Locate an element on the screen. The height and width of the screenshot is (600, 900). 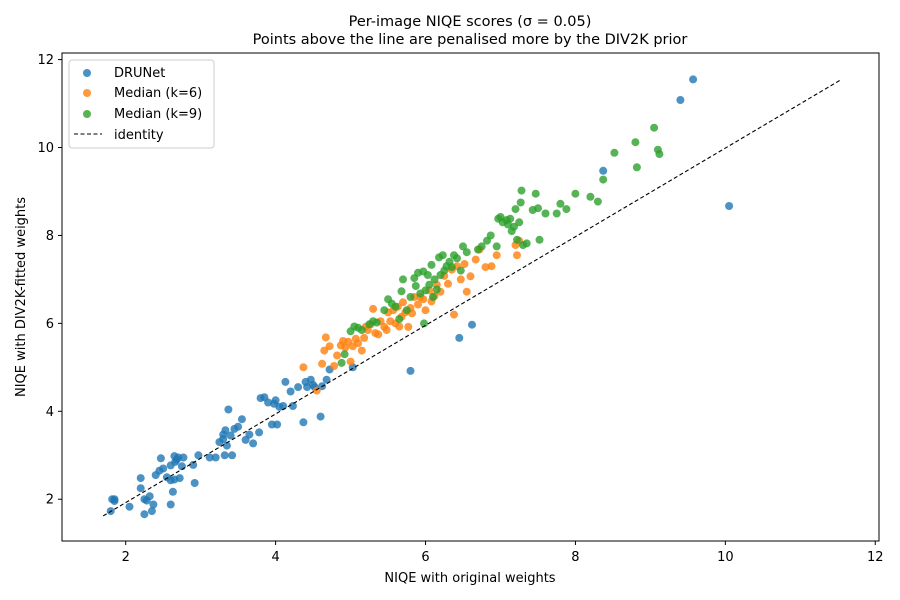
y-tick-label: 8 is located at coordinates (50, 236).